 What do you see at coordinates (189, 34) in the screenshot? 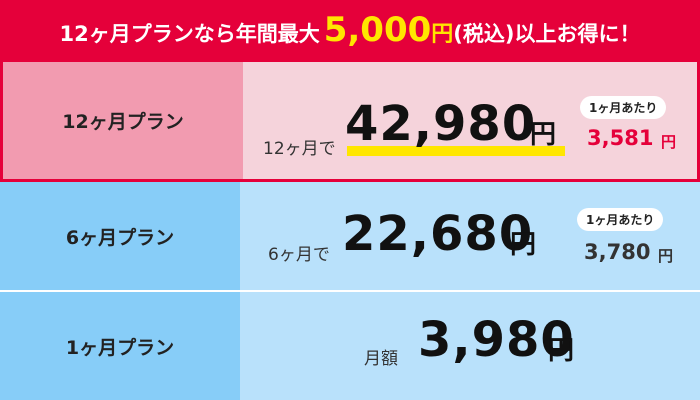
I see `header-lead: 12ヶ月プランなら年間最大` at bounding box center [189, 34].